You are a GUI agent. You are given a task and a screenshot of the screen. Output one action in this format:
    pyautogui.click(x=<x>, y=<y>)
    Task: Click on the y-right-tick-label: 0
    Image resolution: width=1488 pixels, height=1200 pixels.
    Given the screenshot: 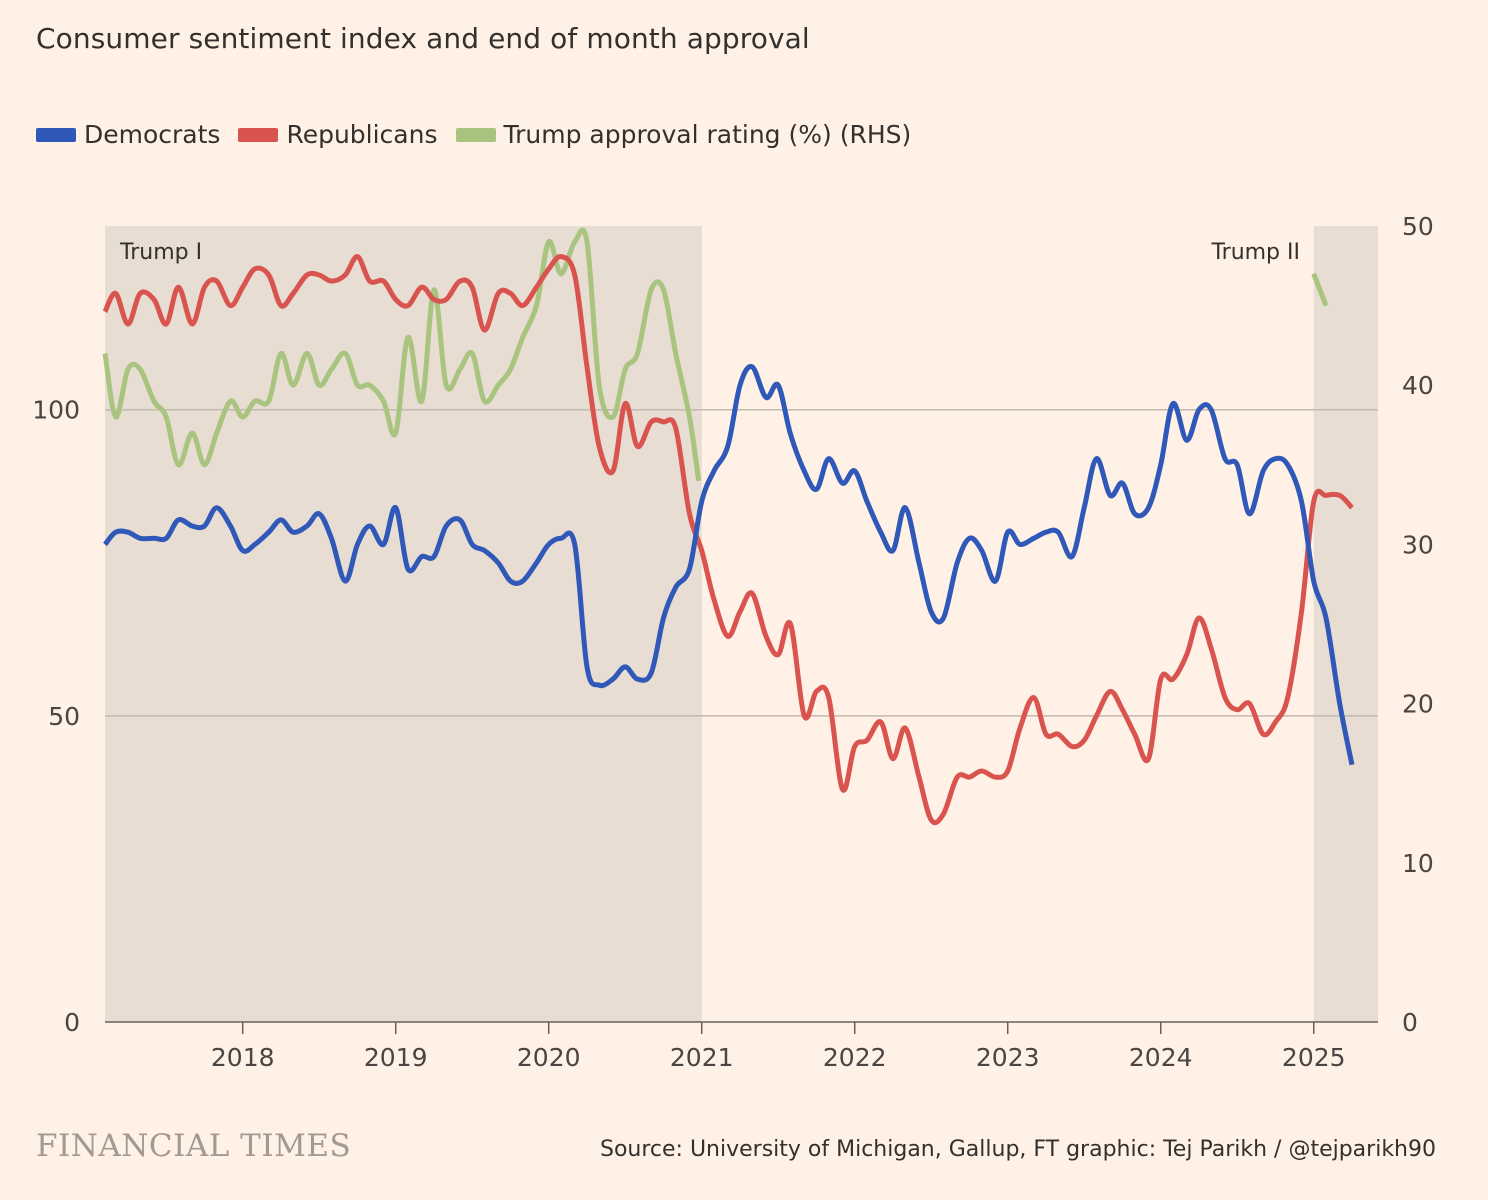 What is the action you would take?
    pyautogui.click(x=1410, y=1022)
    